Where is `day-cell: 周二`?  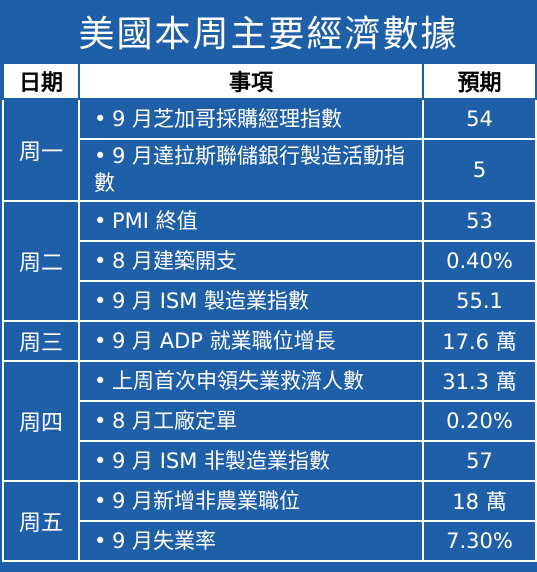 day-cell: 周二 is located at coordinates (41, 261).